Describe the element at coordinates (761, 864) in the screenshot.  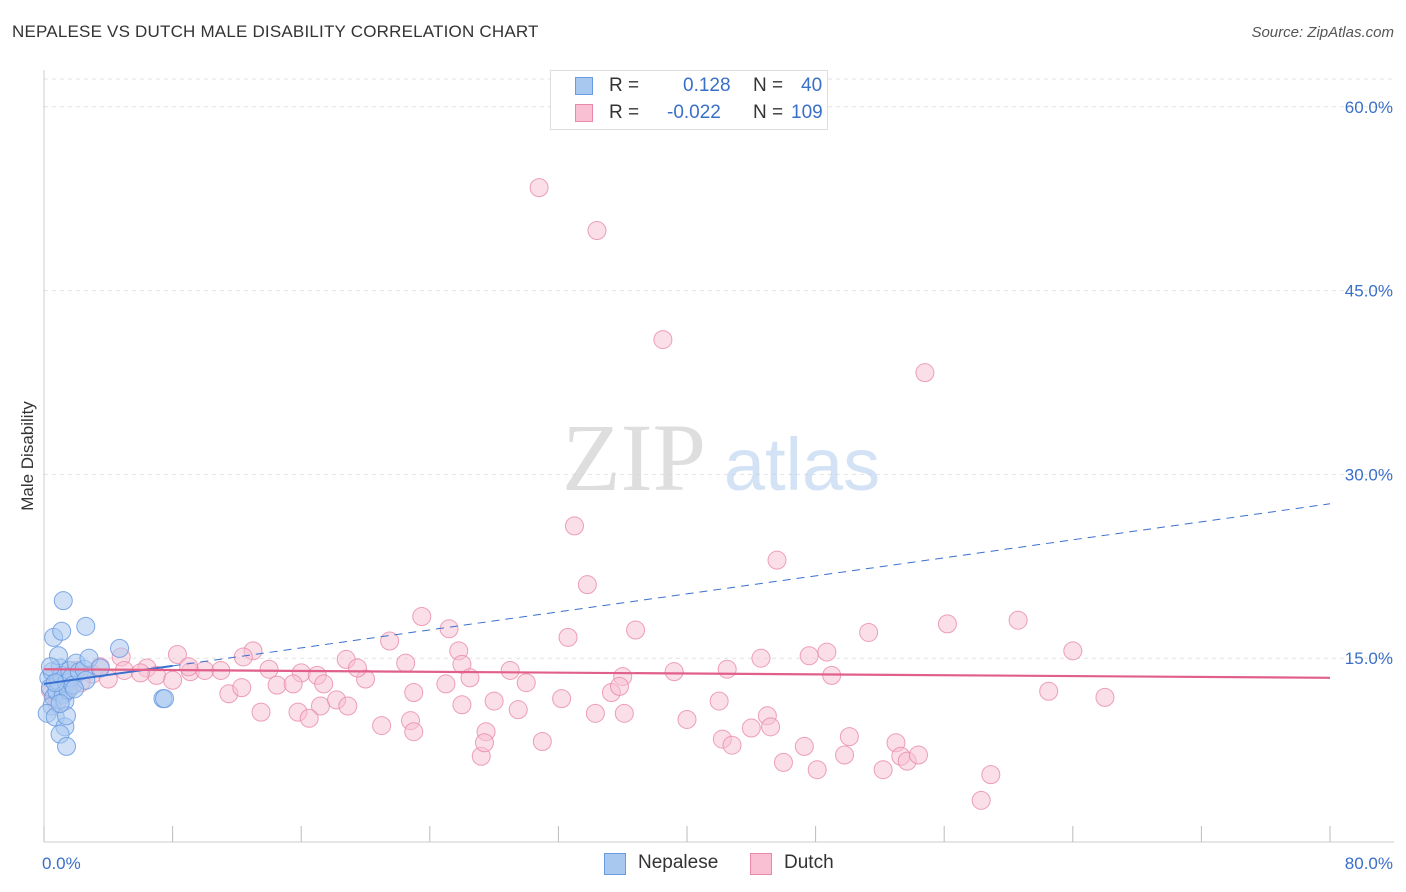
I see `dutch-legend-swatch` at that location.